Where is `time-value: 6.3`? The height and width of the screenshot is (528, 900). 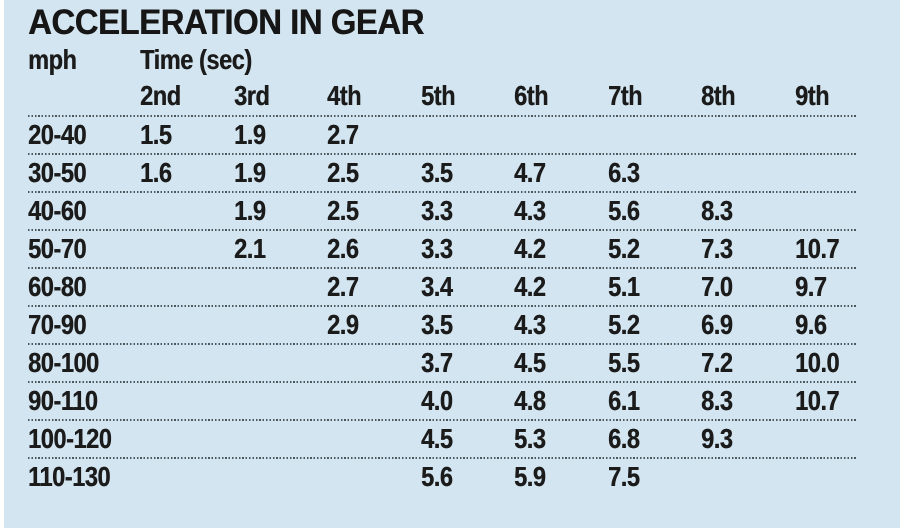
time-value: 6.3 is located at coordinates (623, 172).